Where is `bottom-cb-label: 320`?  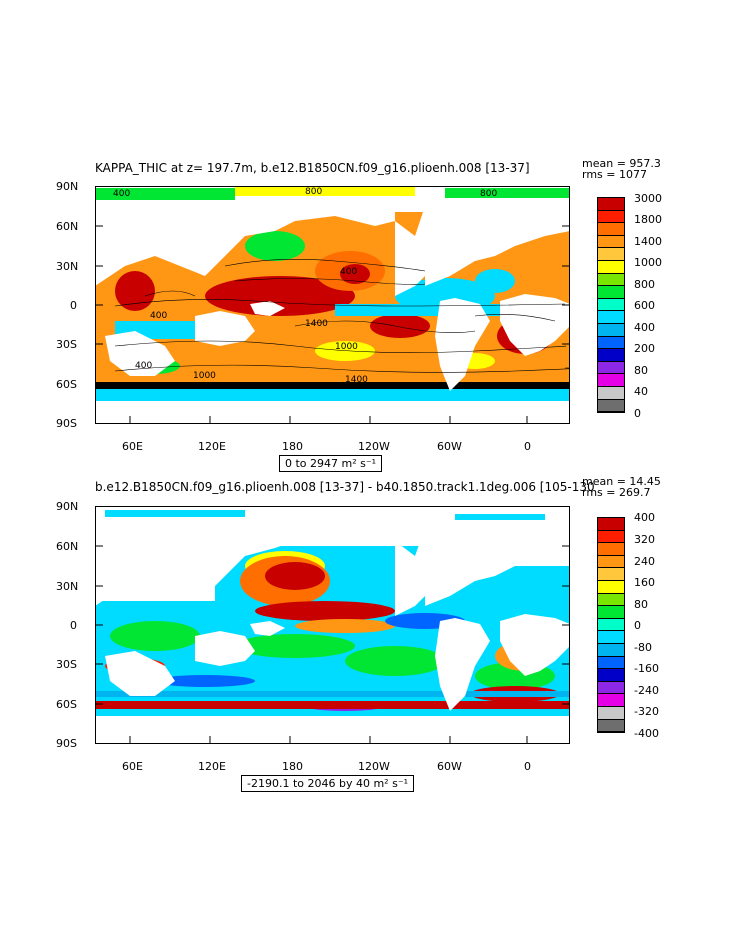
bottom-cb-label: 320 is located at coordinates (644, 539).